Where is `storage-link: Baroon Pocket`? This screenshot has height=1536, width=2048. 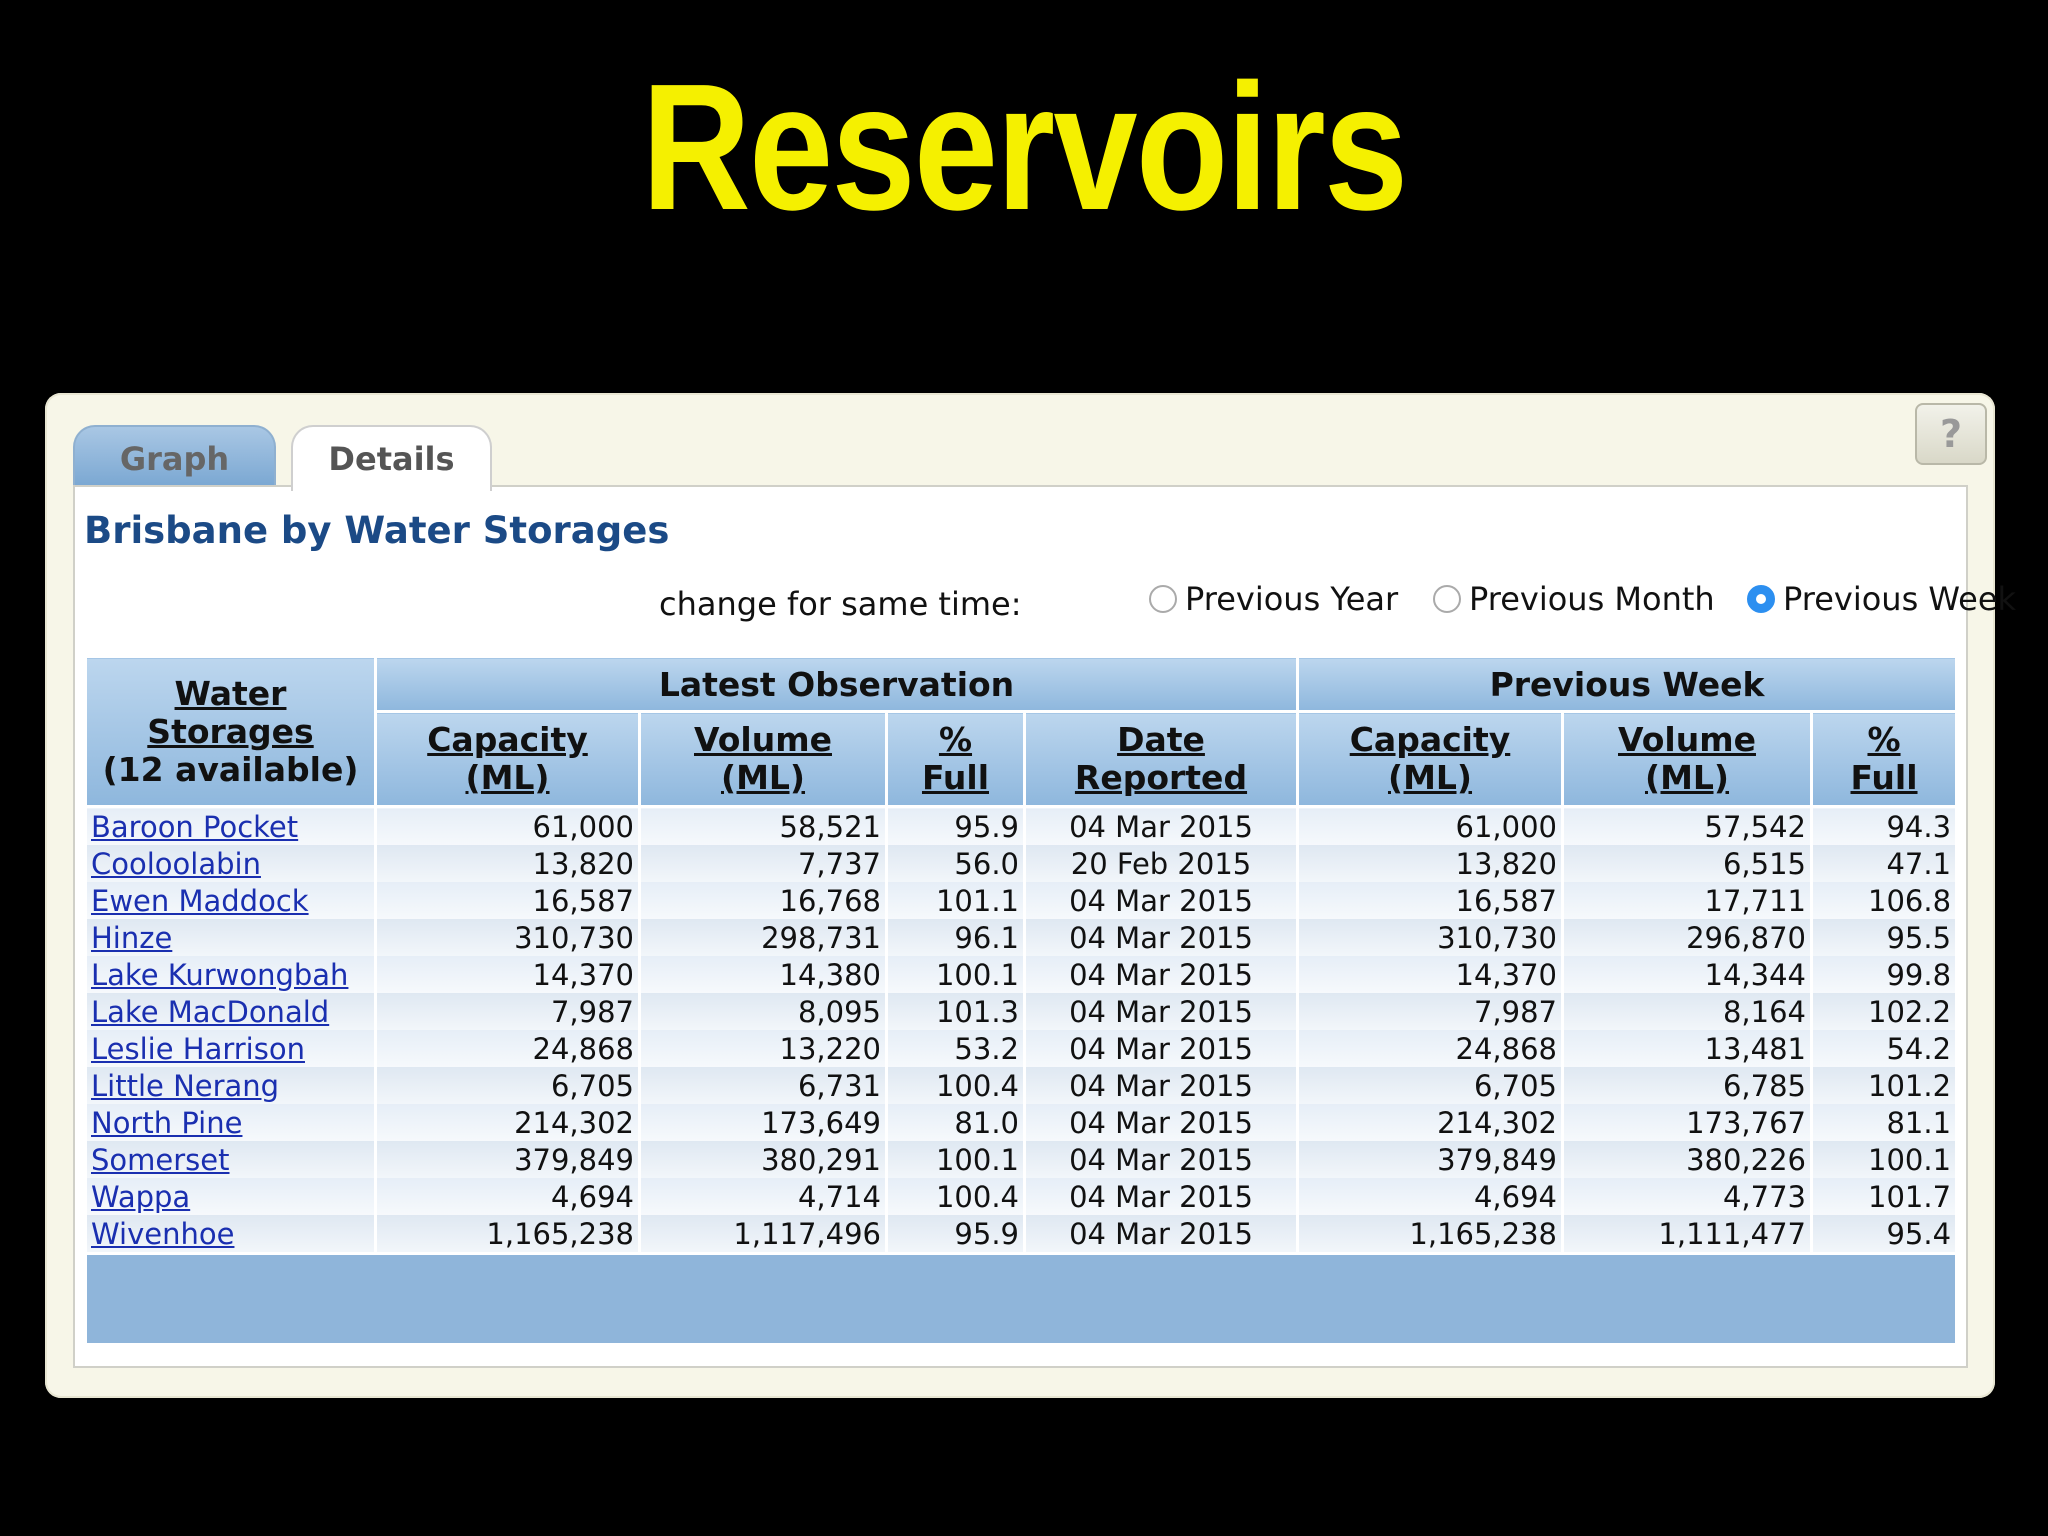
storage-link: Baroon Pocket is located at coordinates (195, 826).